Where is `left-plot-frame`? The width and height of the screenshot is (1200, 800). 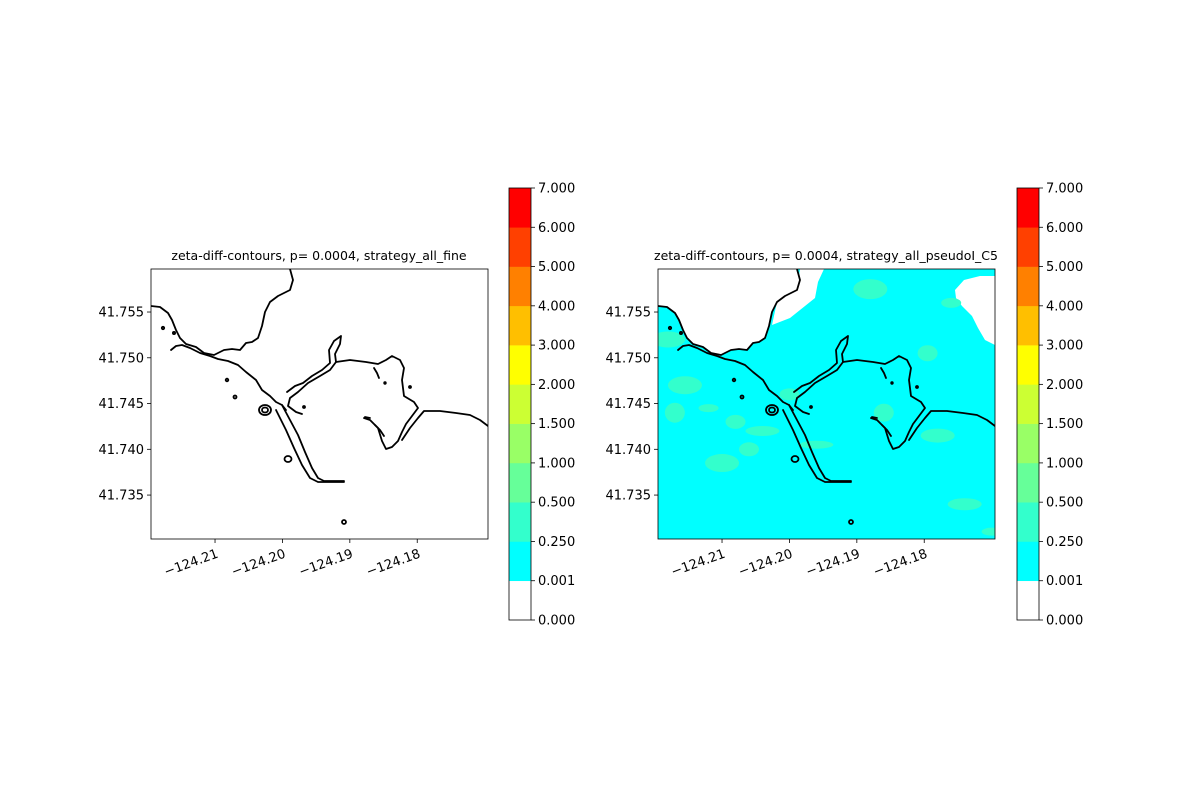
left-plot-frame is located at coordinates (319, 404).